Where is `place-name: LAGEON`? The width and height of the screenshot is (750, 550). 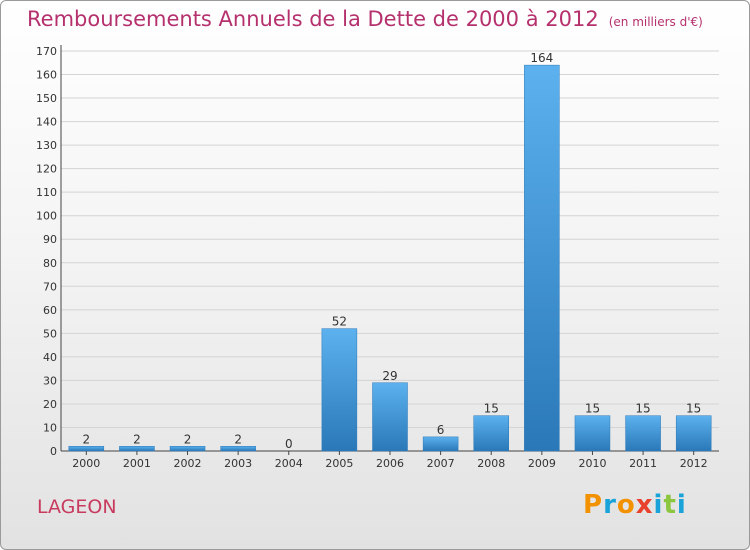
place-name: LAGEON is located at coordinates (77, 507).